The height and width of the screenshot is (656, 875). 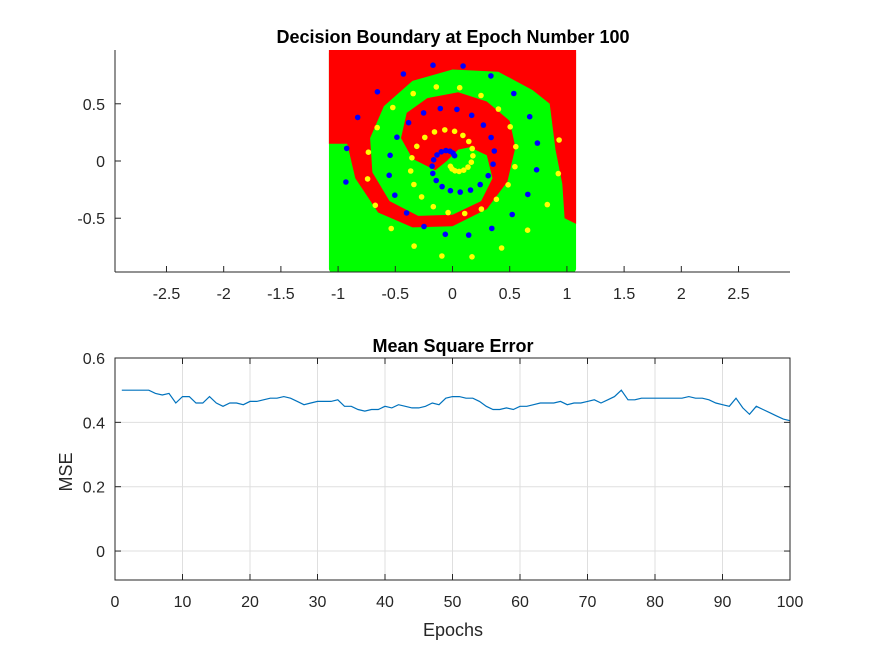 I want to click on mse-series, so click(x=456, y=405).